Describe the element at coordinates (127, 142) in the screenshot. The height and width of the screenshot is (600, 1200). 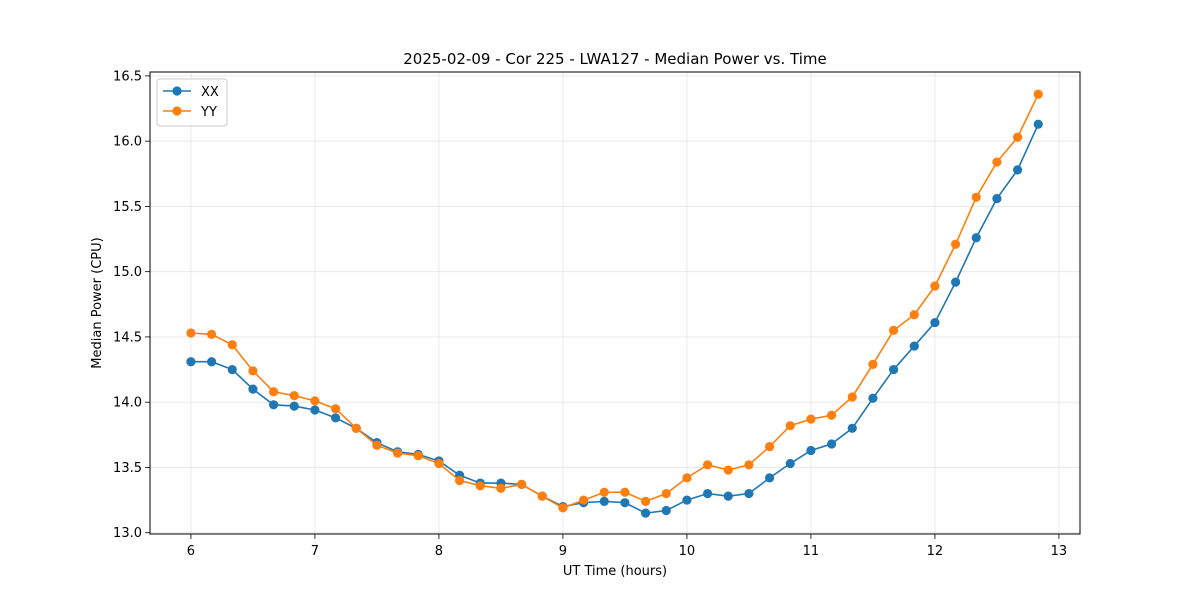
I see `y-tick-label: 16.0` at that location.